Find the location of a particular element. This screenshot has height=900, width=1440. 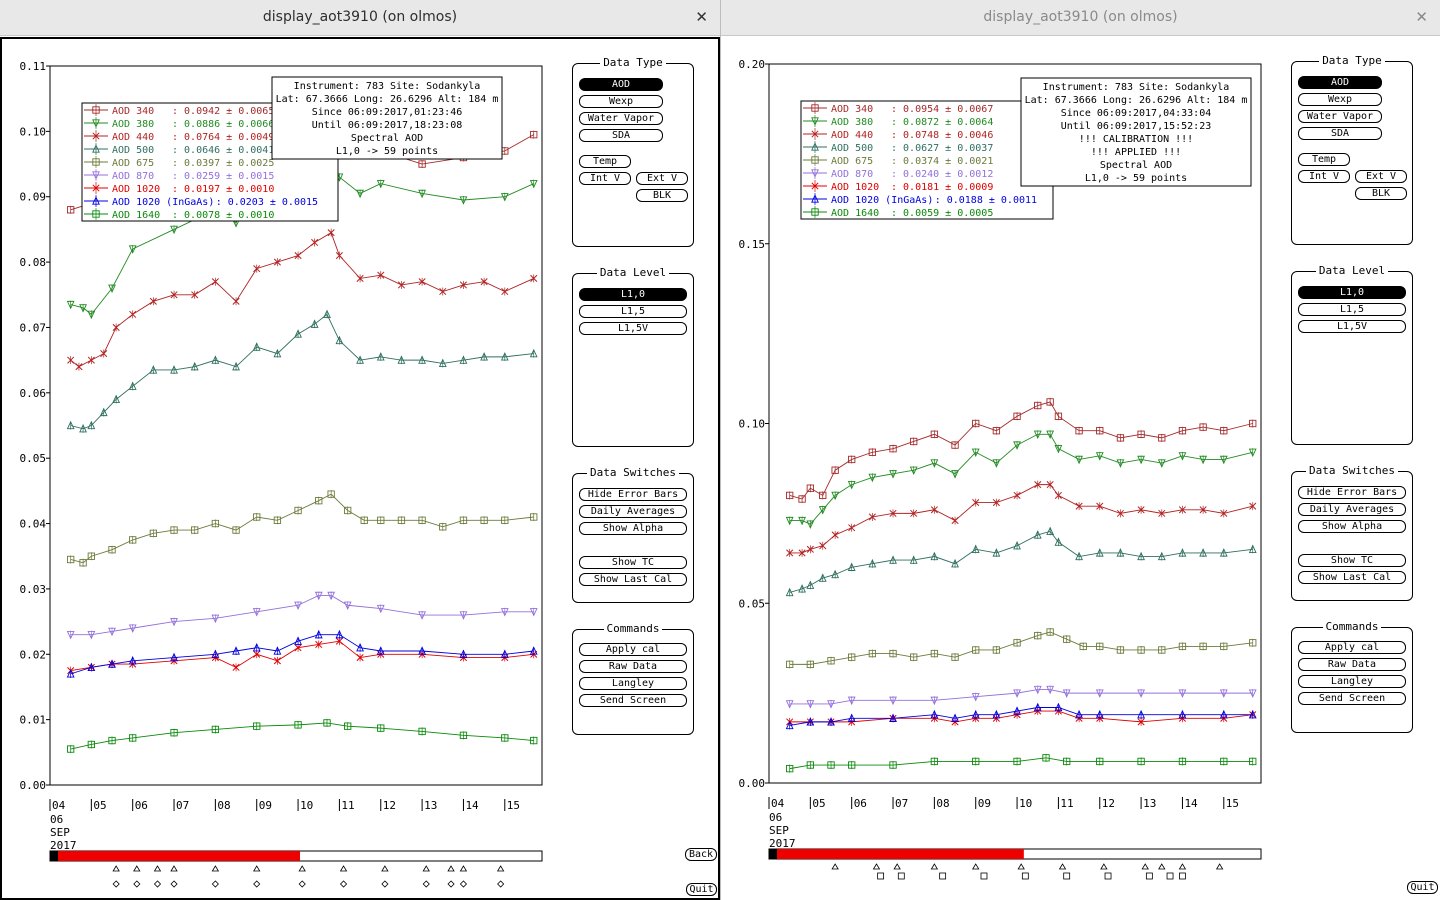

info-line: Since 06:09:2017,04:33:04 is located at coordinates (1136, 113).